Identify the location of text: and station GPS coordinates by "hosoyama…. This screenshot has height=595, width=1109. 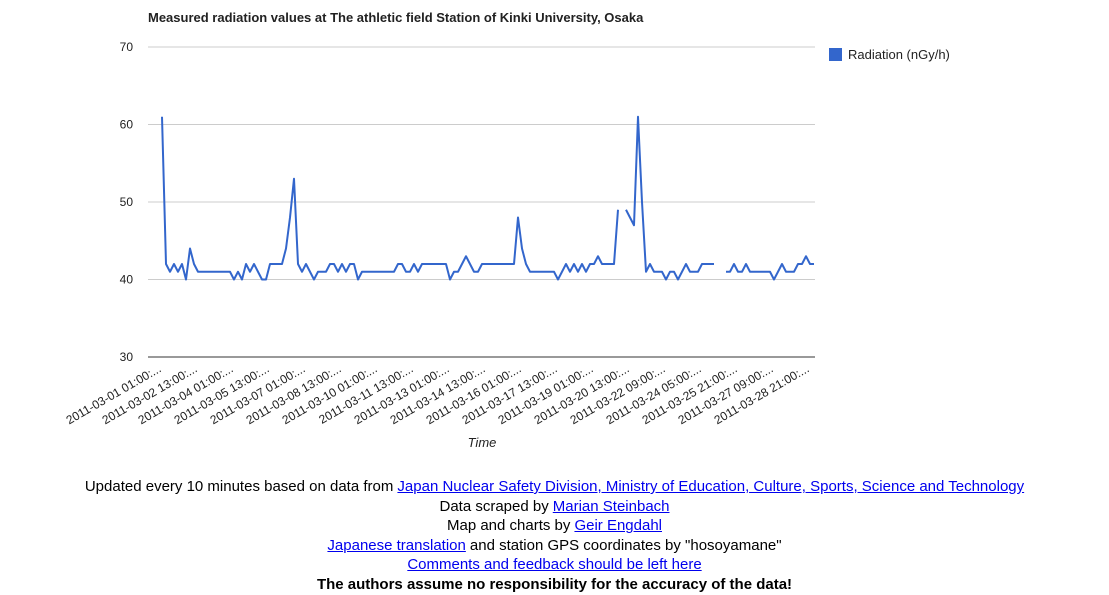
(625, 545).